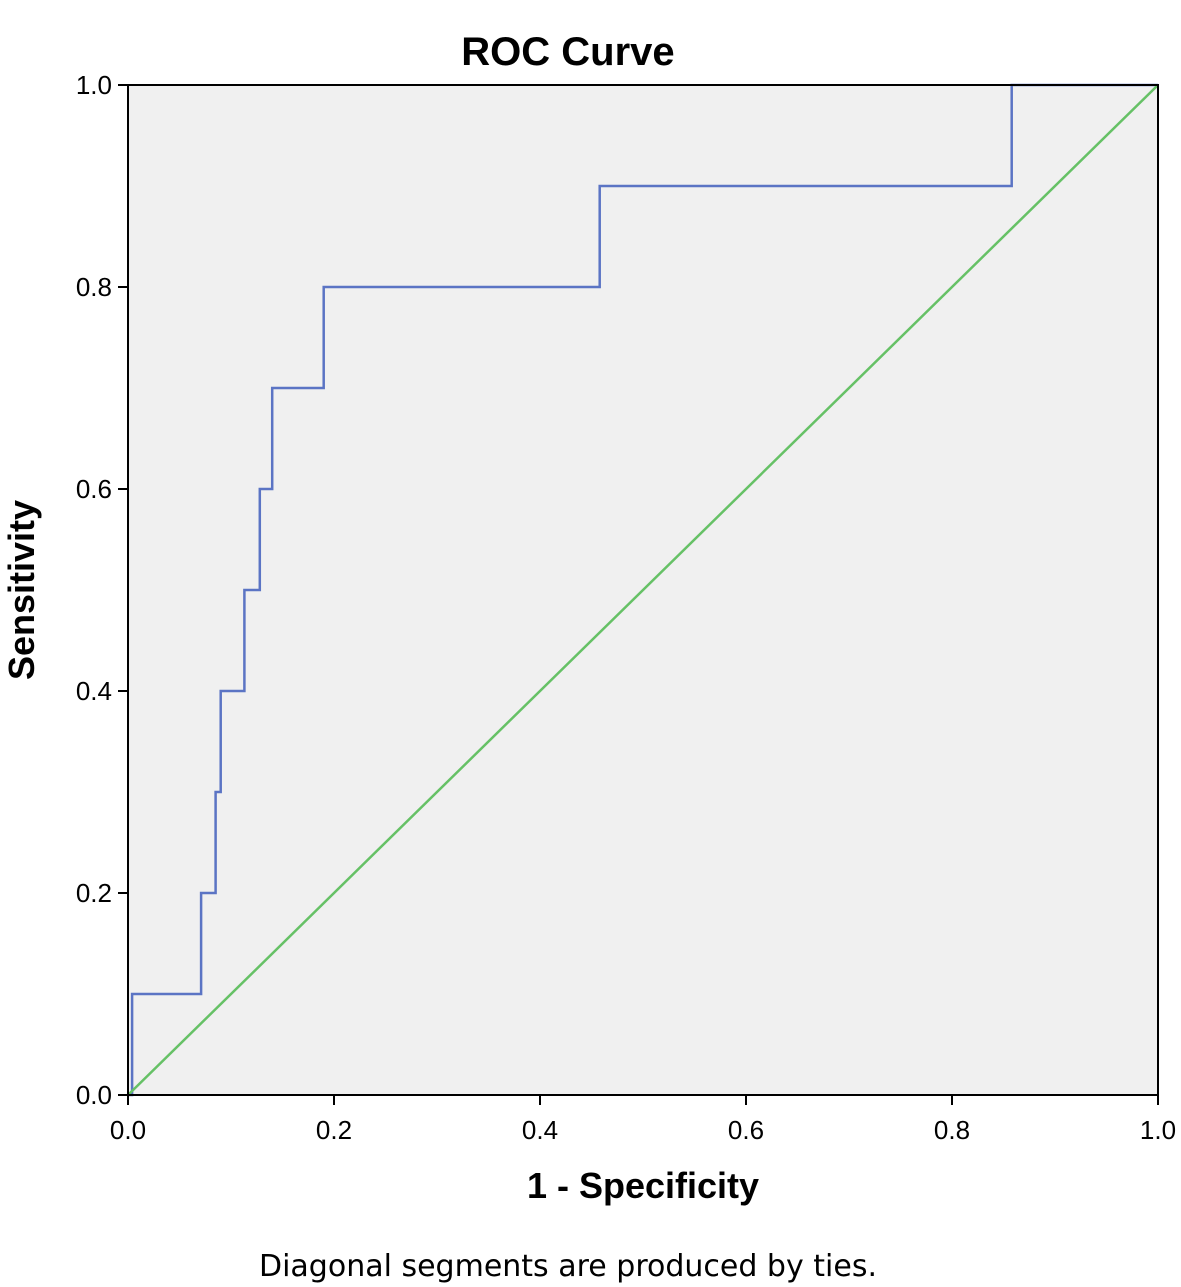  What do you see at coordinates (643, 1120) in the screenshot?
I see `x-axis-ticks: 0.0 0.2 0.4 0.6 0.8 1.0` at bounding box center [643, 1120].